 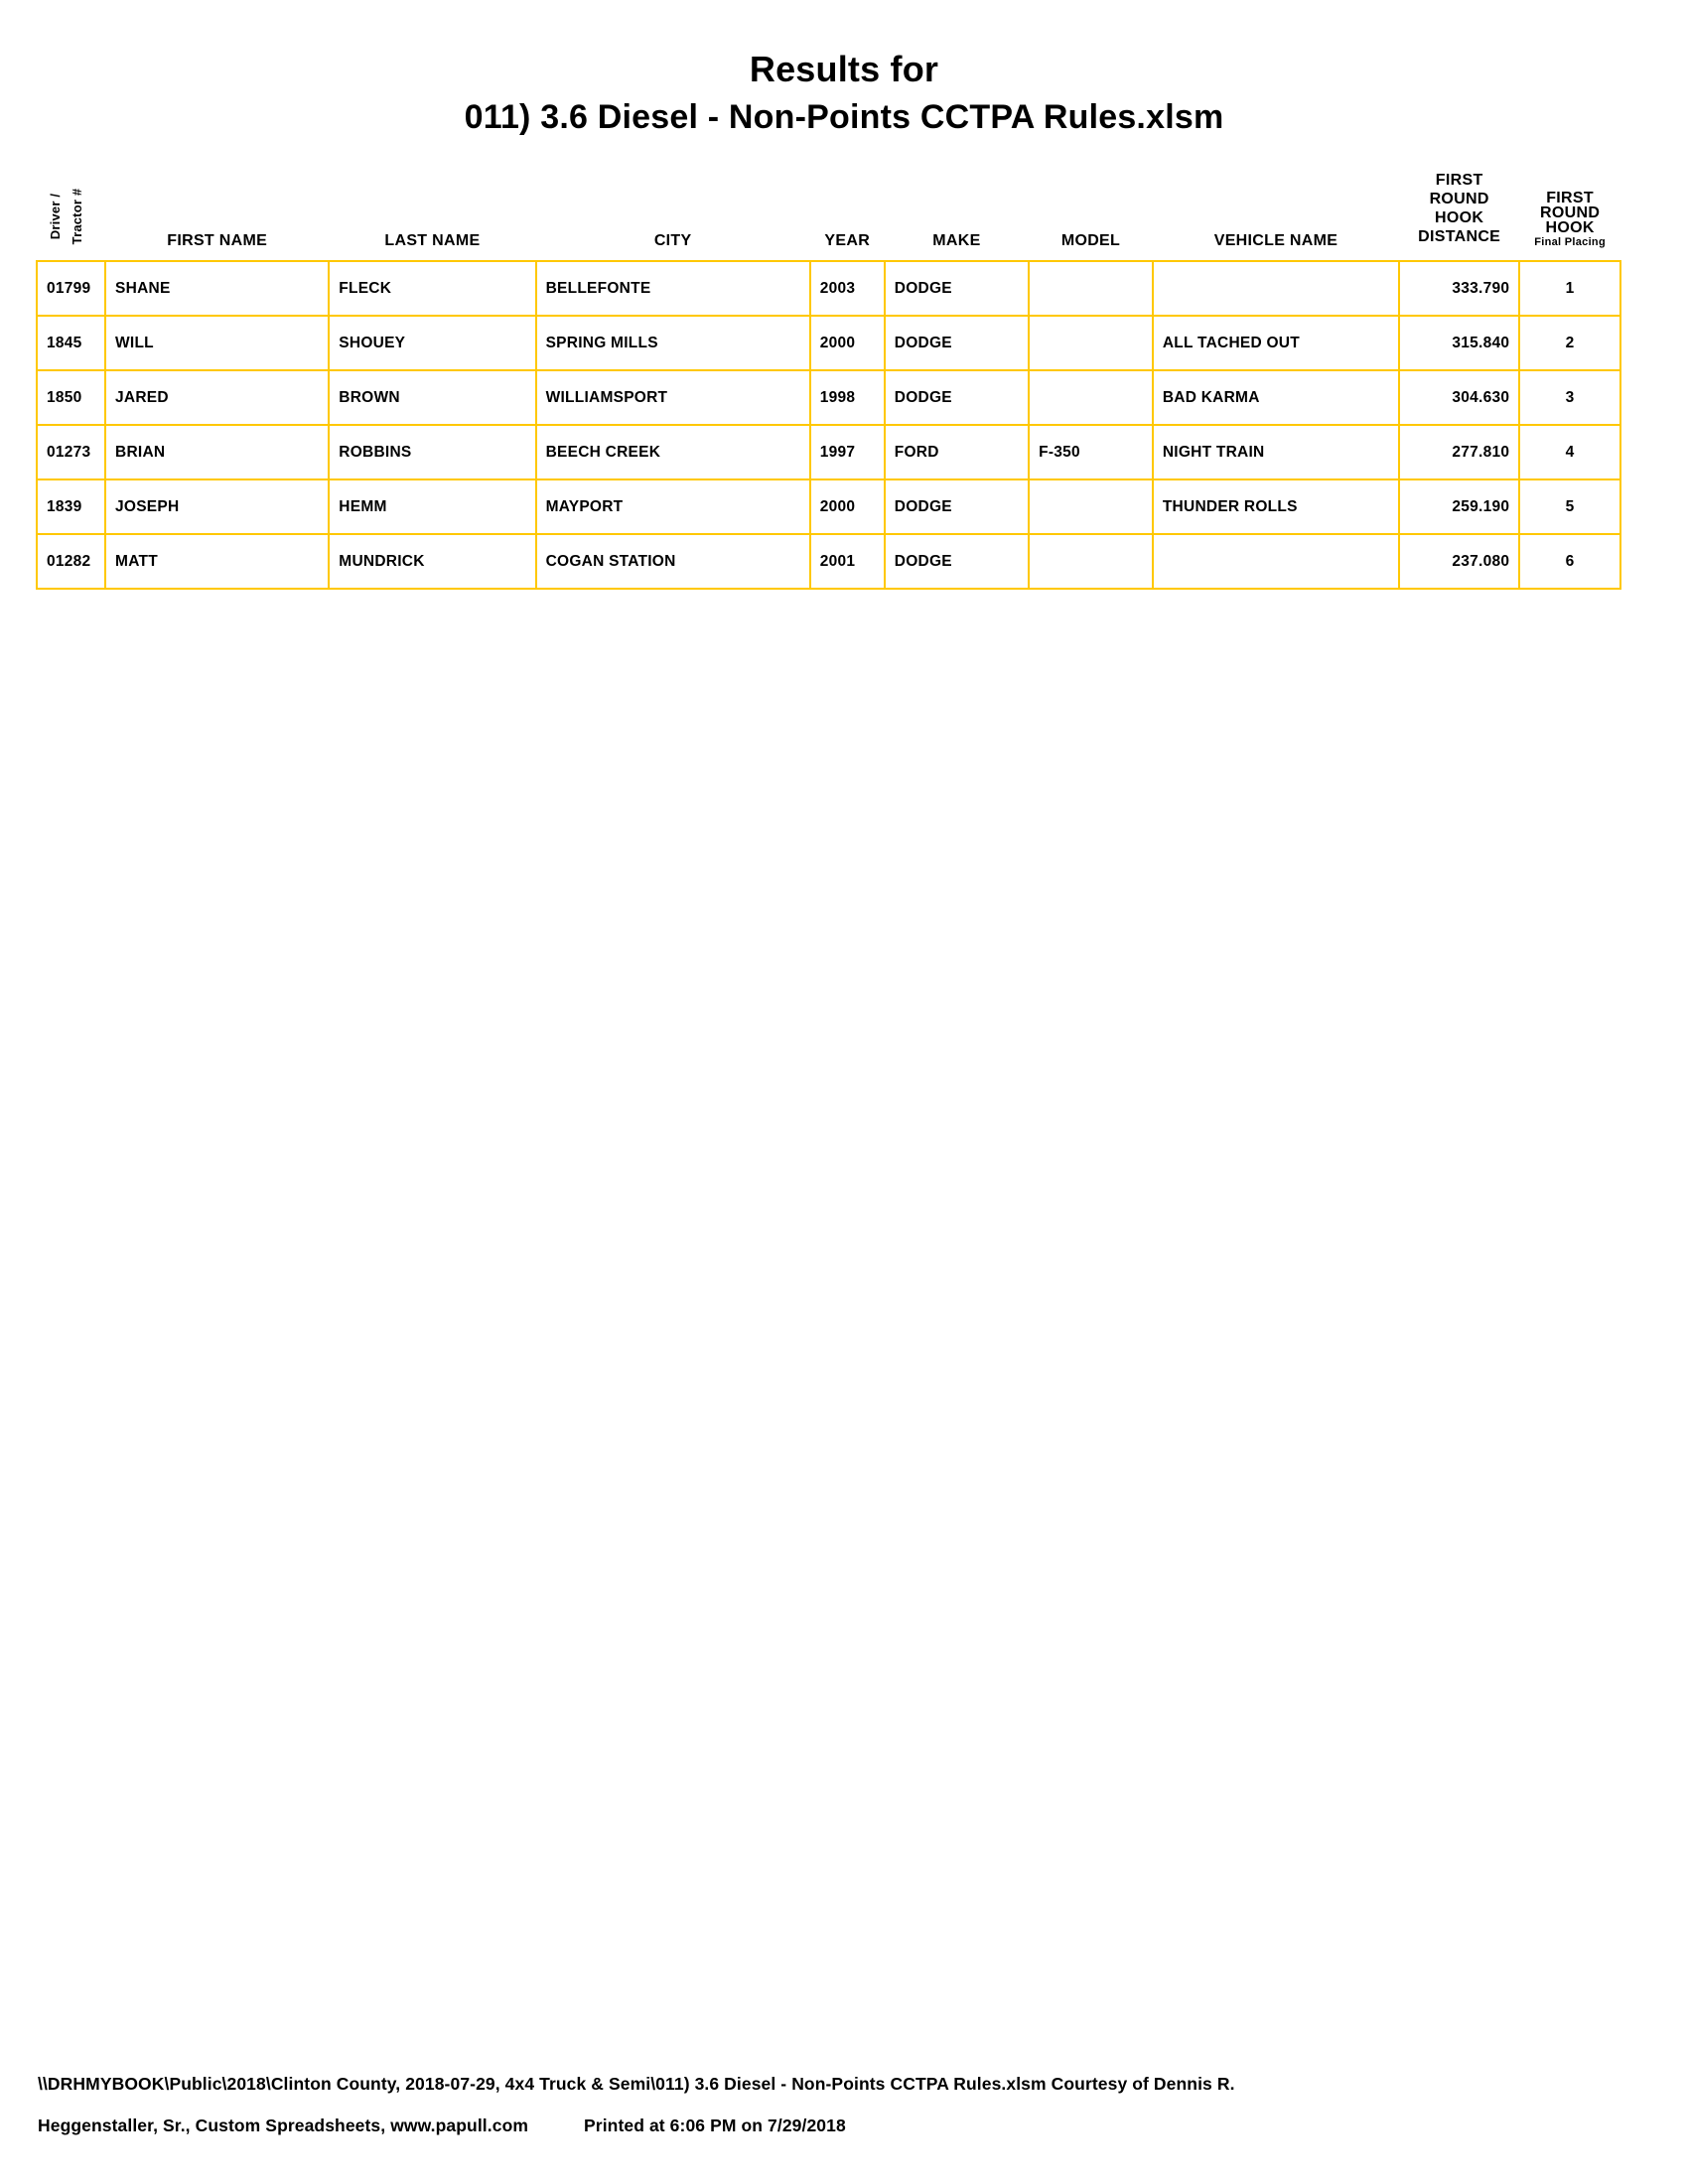 What do you see at coordinates (432, 452) in the screenshot?
I see `cell-last-name: ROBBINS` at bounding box center [432, 452].